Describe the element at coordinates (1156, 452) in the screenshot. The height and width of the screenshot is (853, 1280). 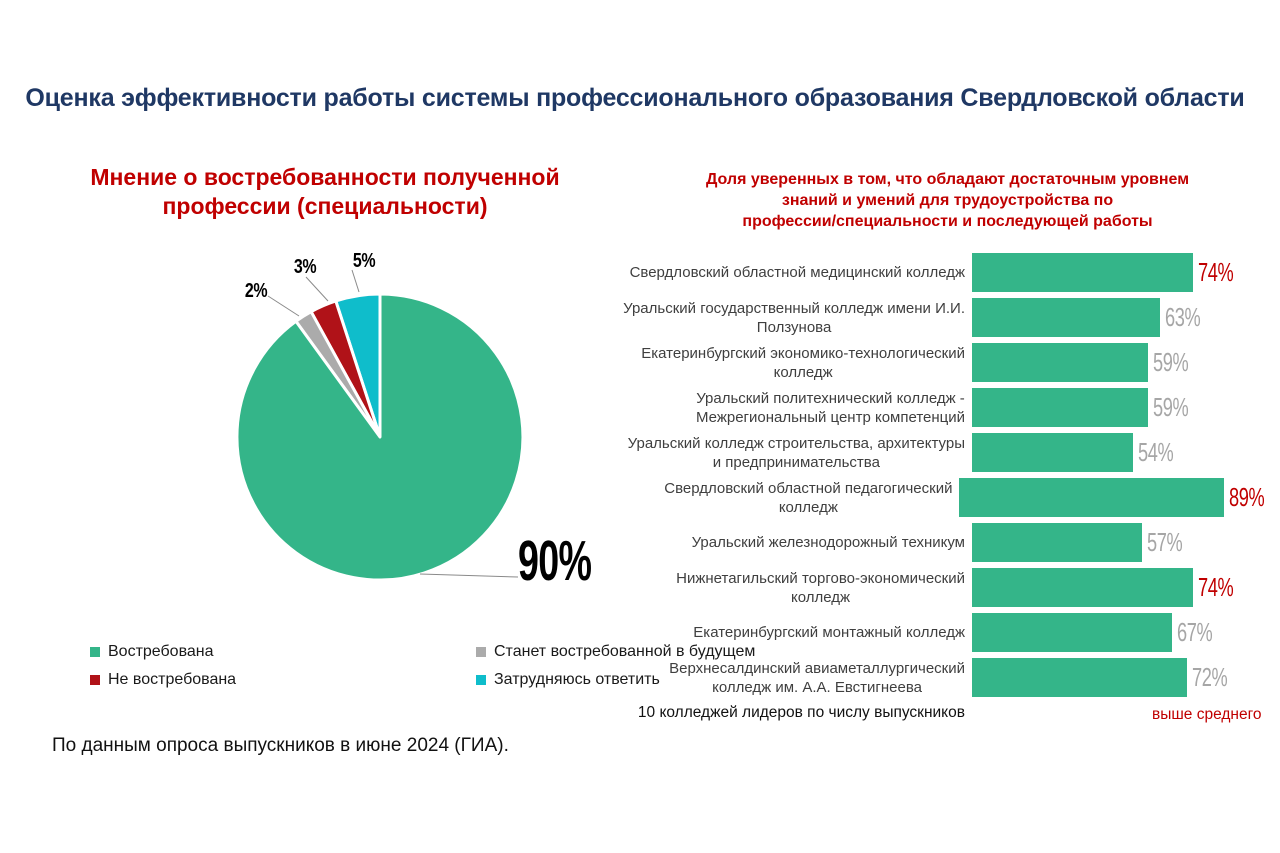
I see `bar-value-label: 54%` at that location.